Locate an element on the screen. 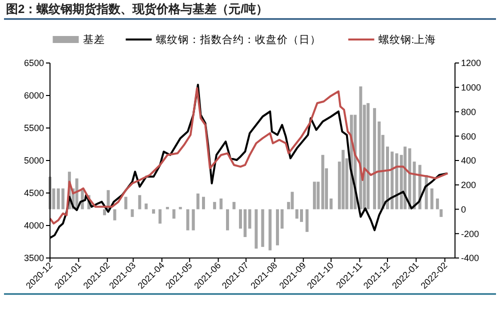 This screenshot has width=500, height=330. y2-tick-label: 200 is located at coordinates (468, 185).